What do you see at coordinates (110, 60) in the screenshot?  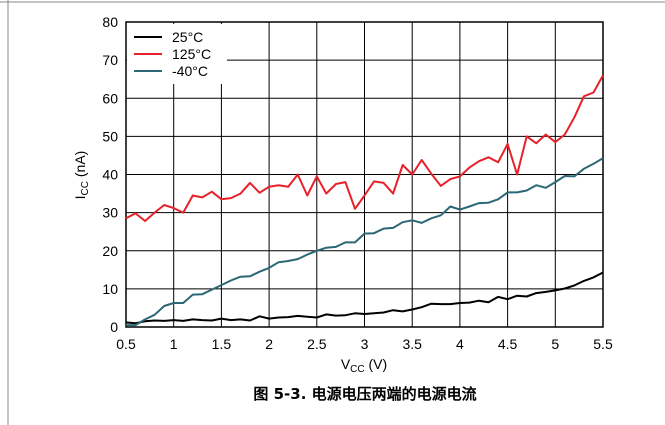 I see `y-tick-label: 70` at bounding box center [110, 60].